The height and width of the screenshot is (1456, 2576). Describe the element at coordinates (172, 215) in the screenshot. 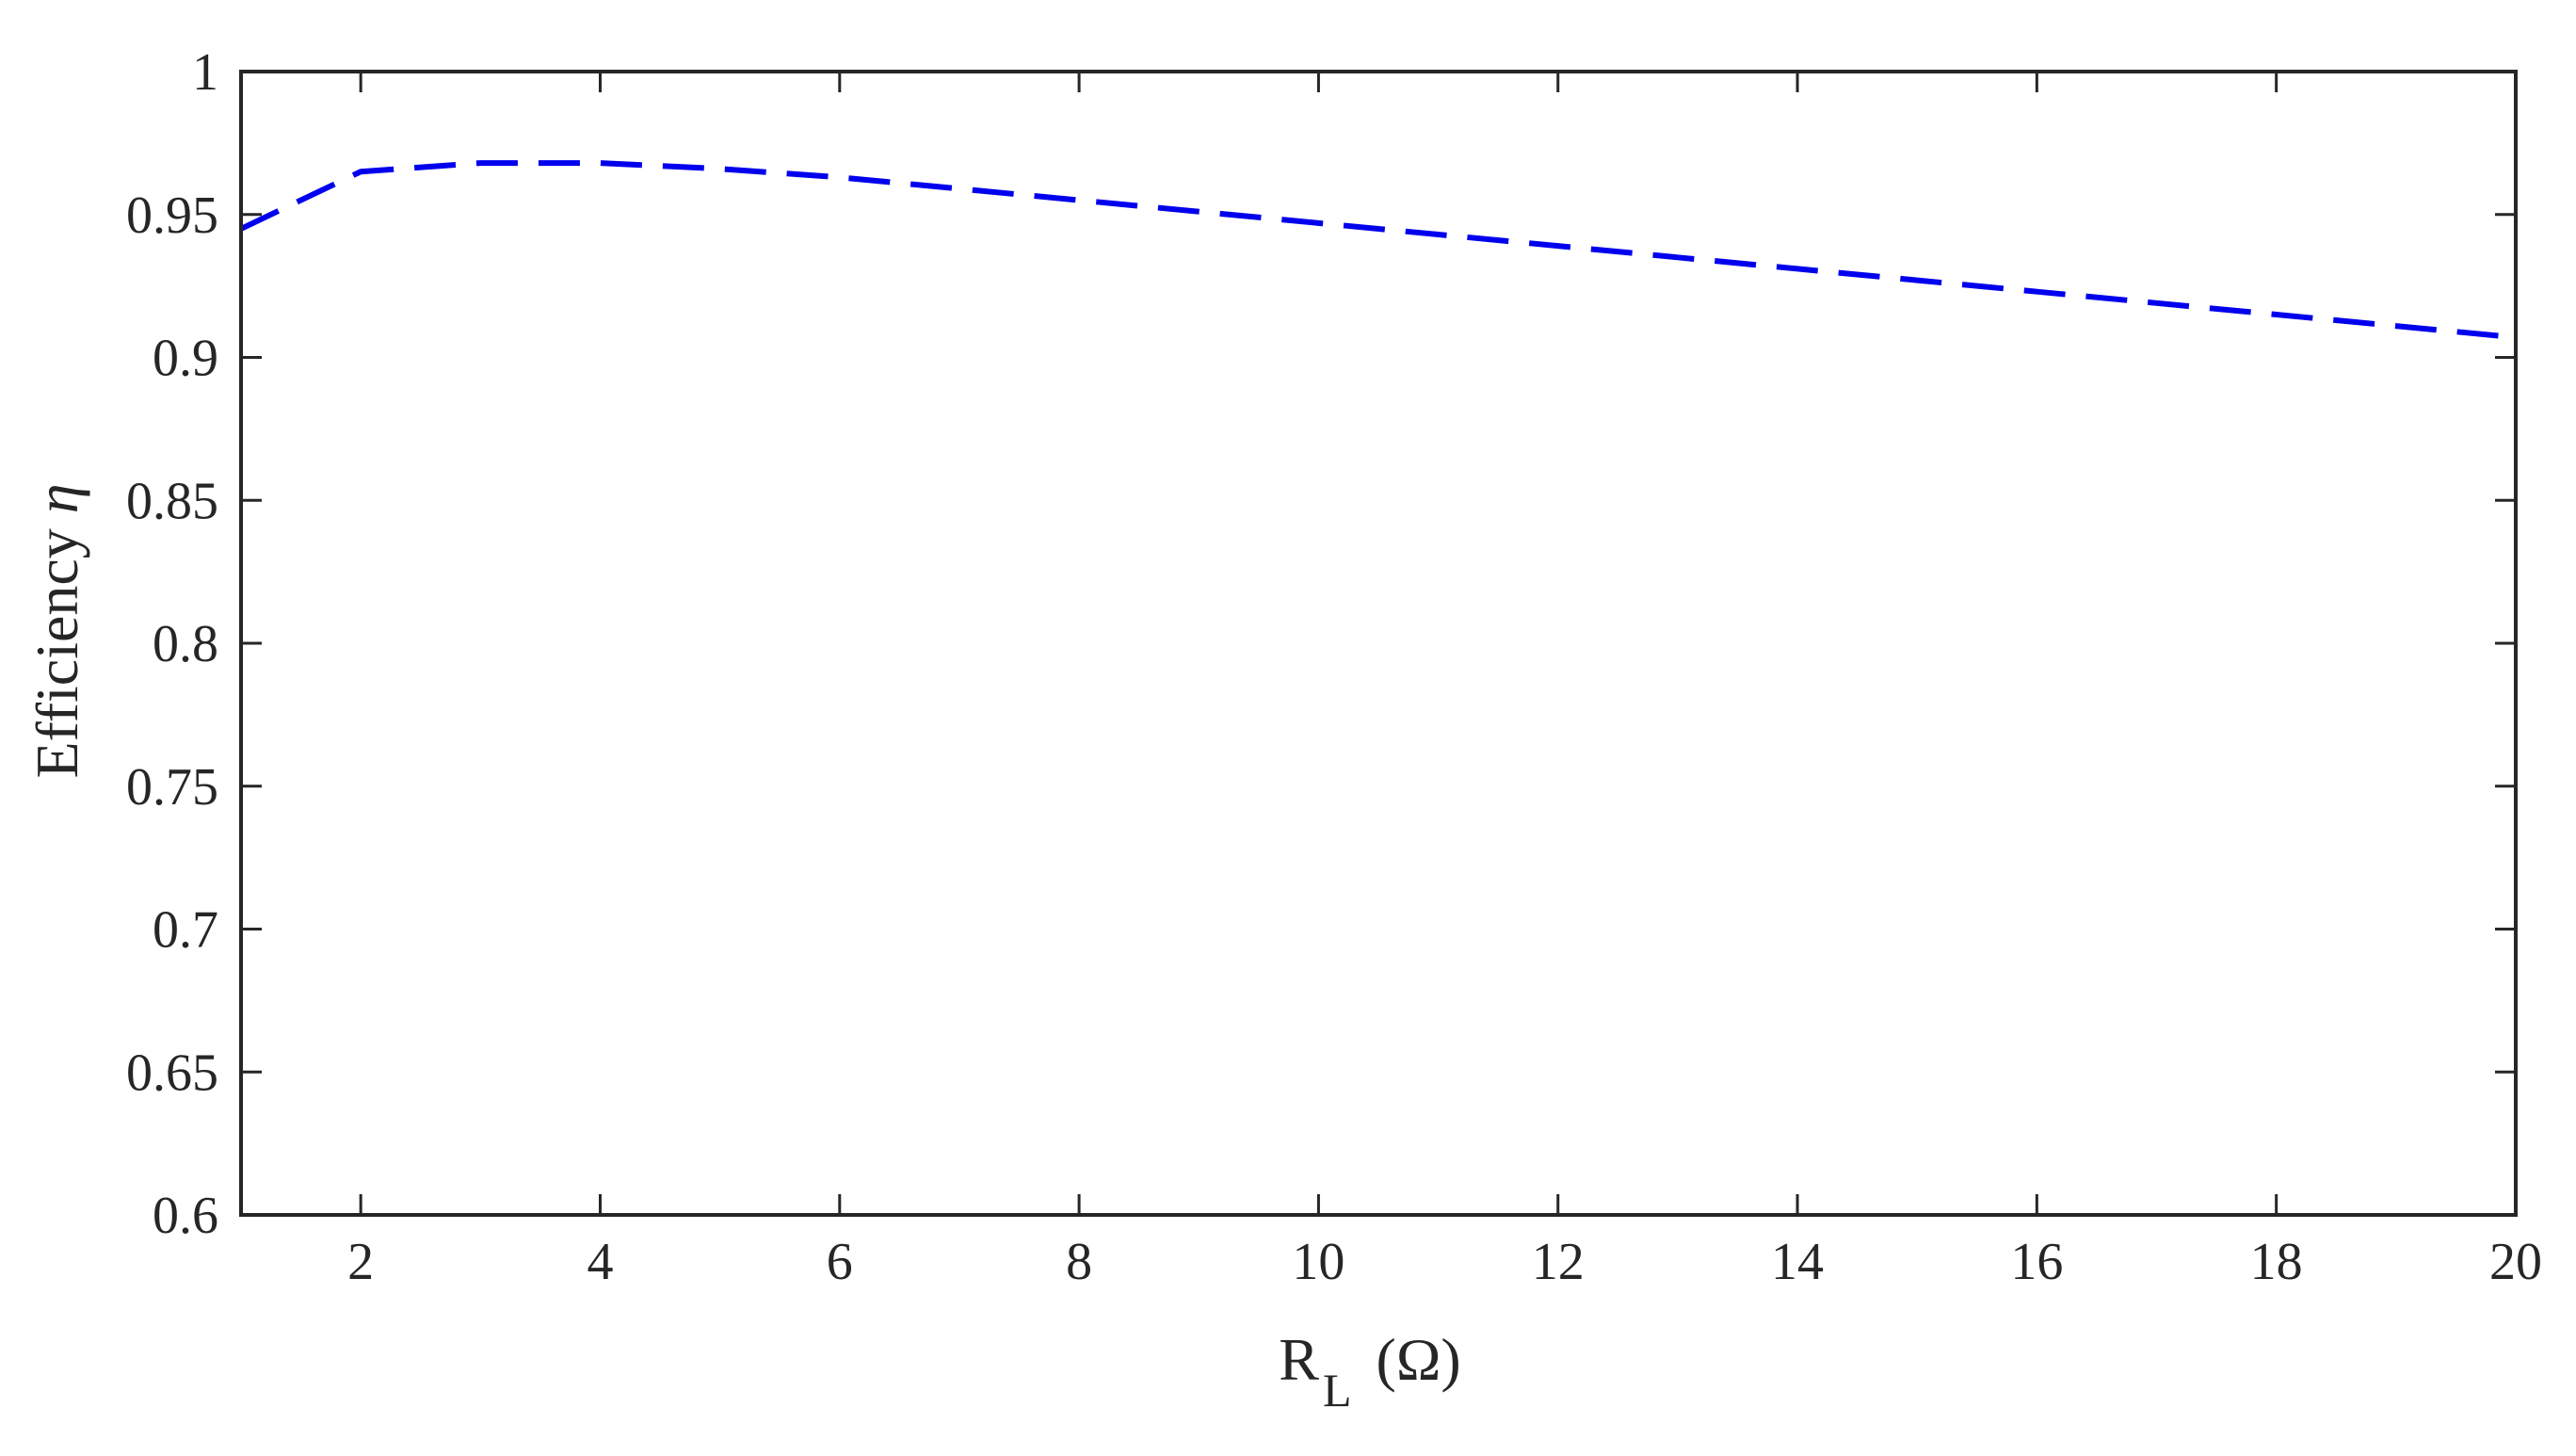

I see `y-tick-label: 0.95` at that location.